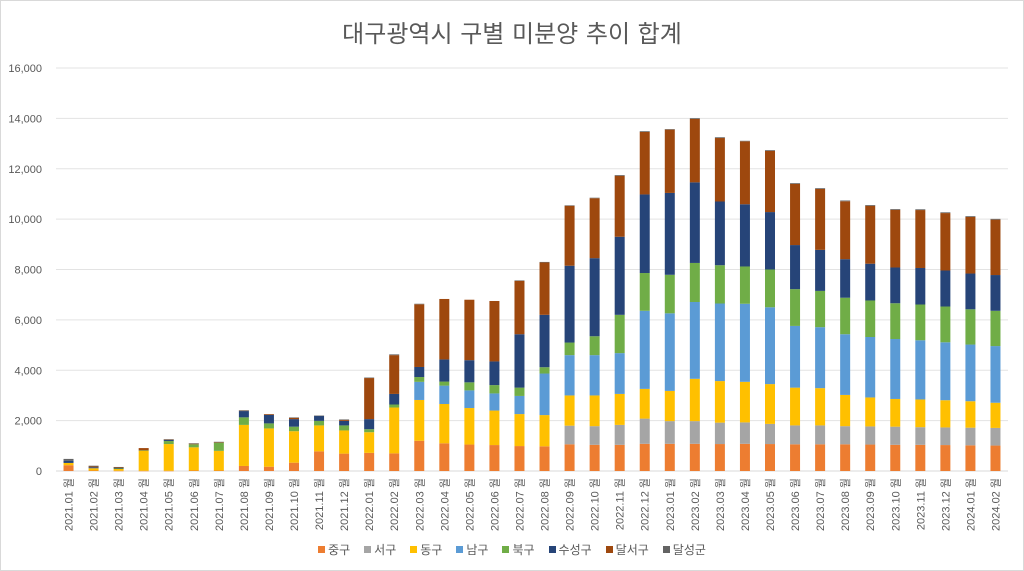 The height and width of the screenshot is (571, 1024). What do you see at coordinates (244, 504) in the screenshot?
I see `x-tick-label: 2021.08 월` at bounding box center [244, 504].